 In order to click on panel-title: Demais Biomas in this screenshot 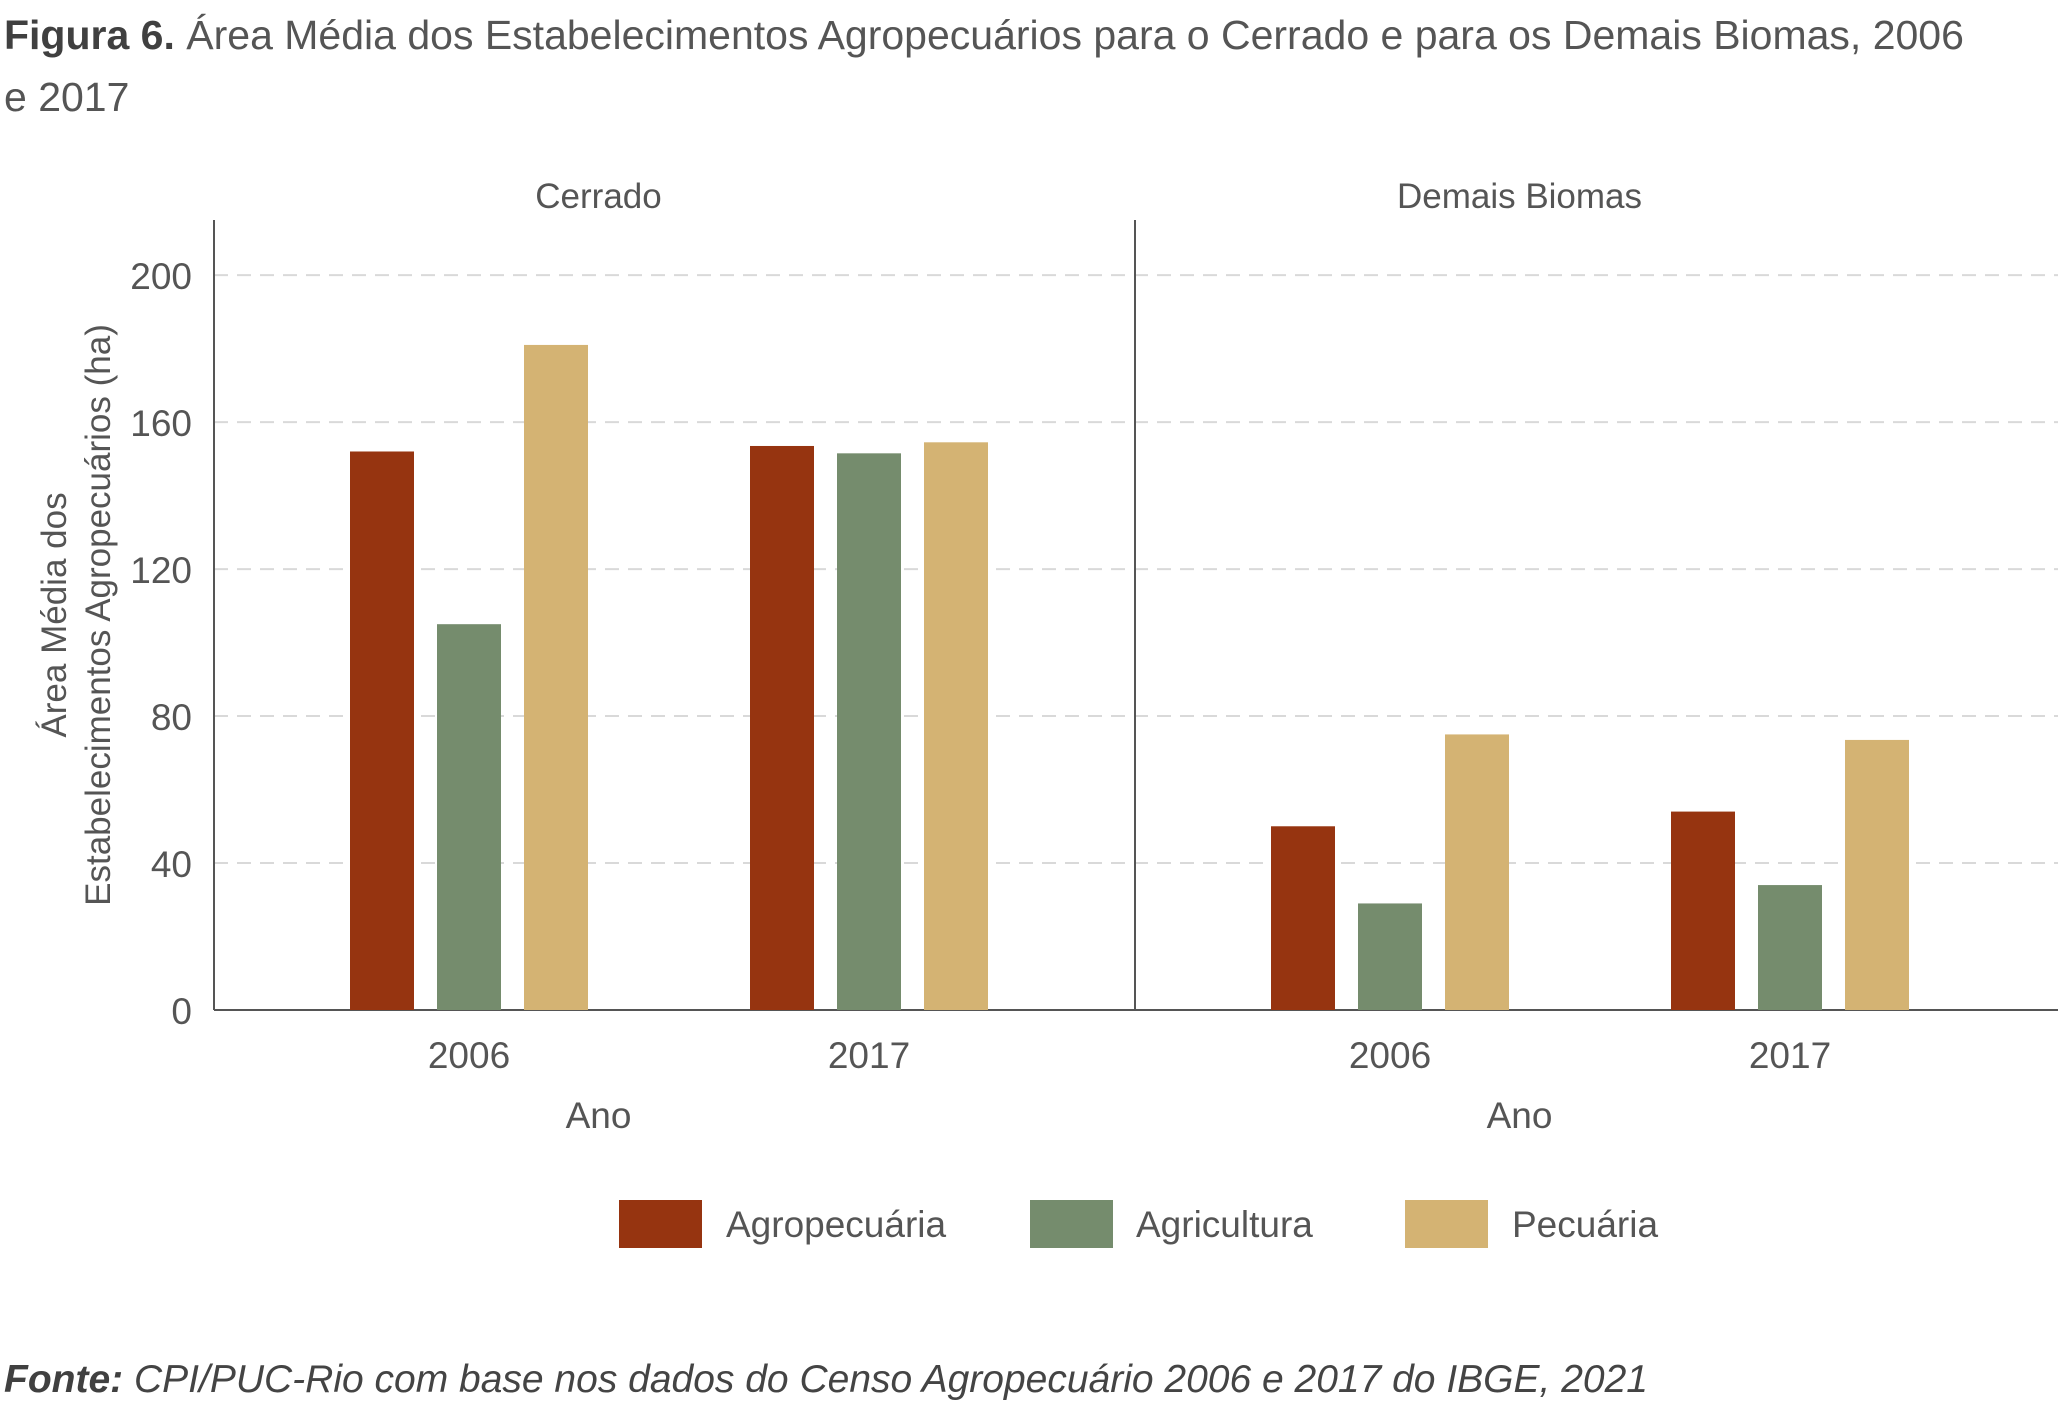, I will do `click(1519, 196)`.